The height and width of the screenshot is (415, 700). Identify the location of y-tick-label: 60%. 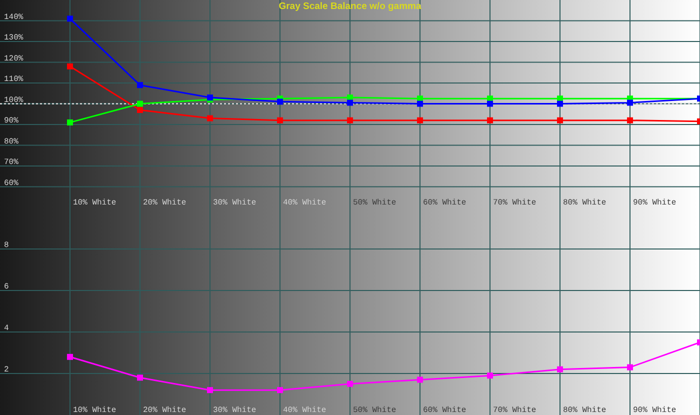
(11, 183).